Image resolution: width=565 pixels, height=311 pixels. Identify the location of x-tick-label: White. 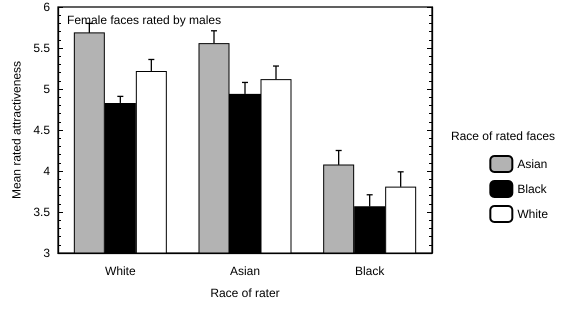
(120, 271).